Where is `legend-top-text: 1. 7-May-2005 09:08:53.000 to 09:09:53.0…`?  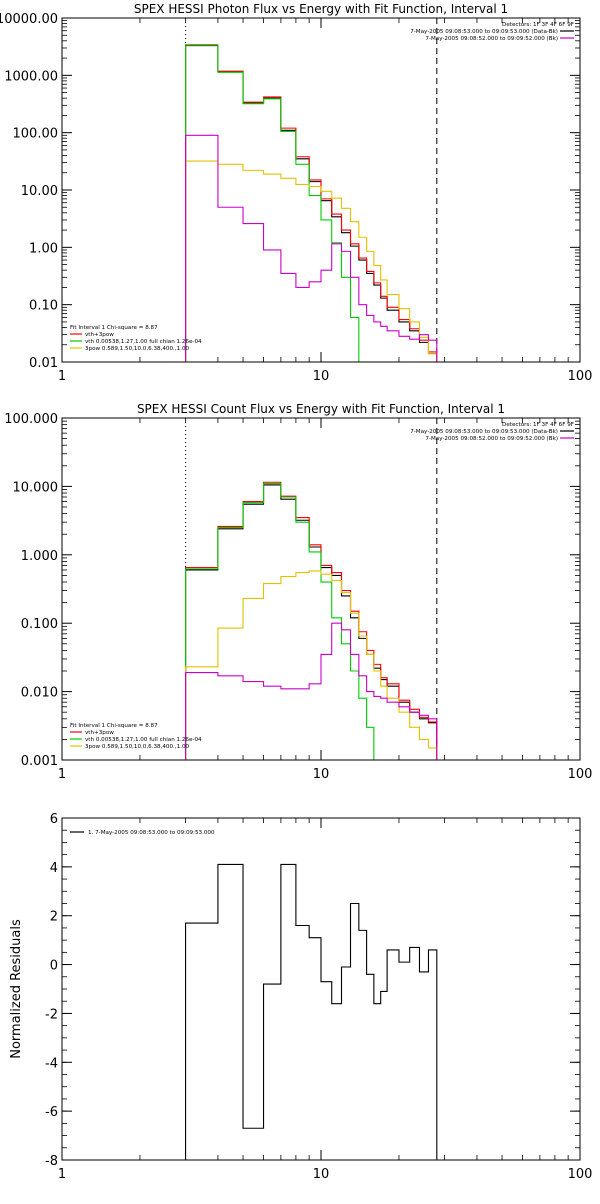
legend-top-text: 1. 7-May-2005 09:08:53.000 to 09:09:53.0… is located at coordinates (151, 833).